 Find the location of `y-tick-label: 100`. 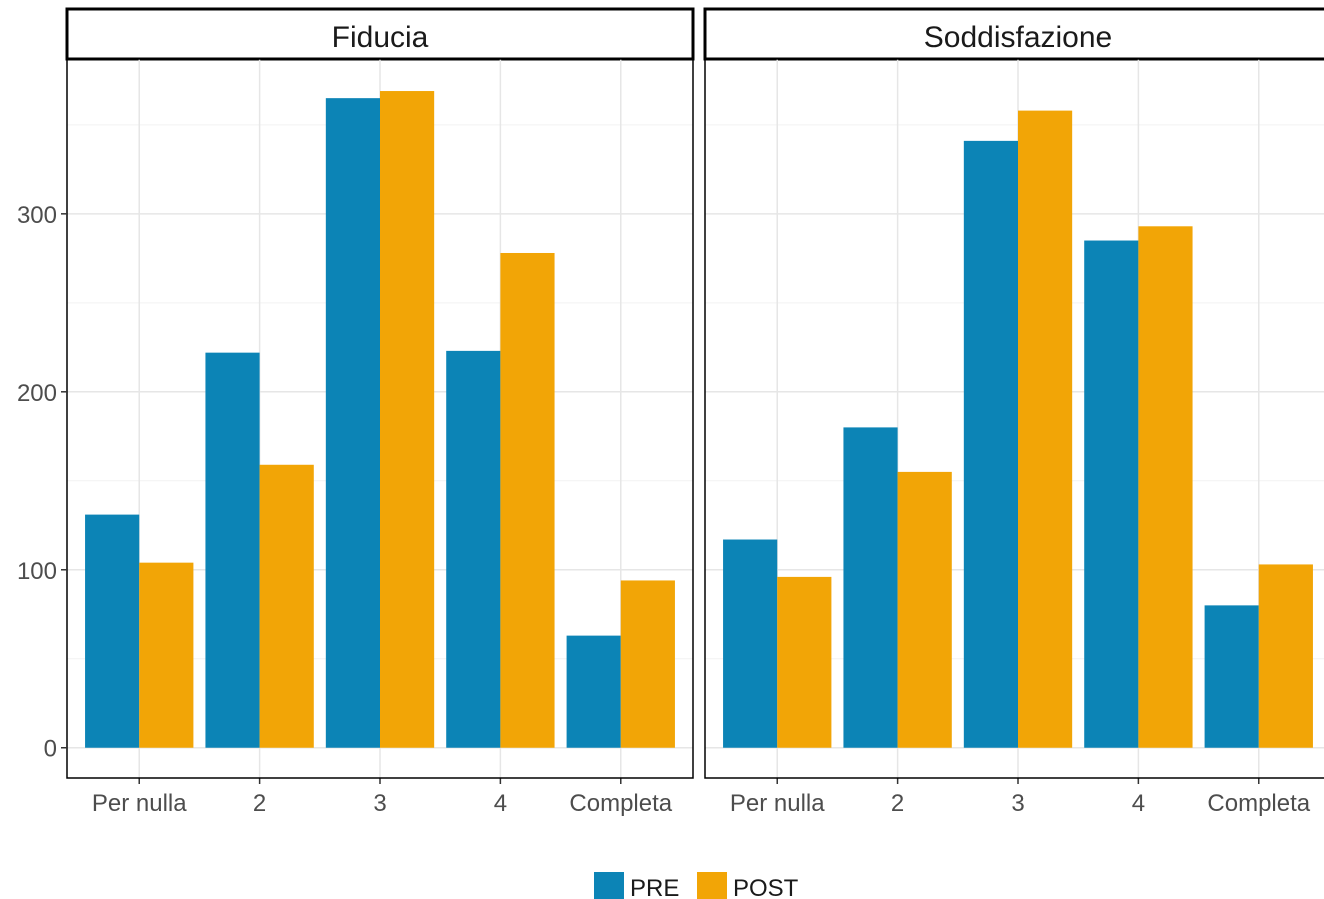

y-tick-label: 100 is located at coordinates (37, 571).